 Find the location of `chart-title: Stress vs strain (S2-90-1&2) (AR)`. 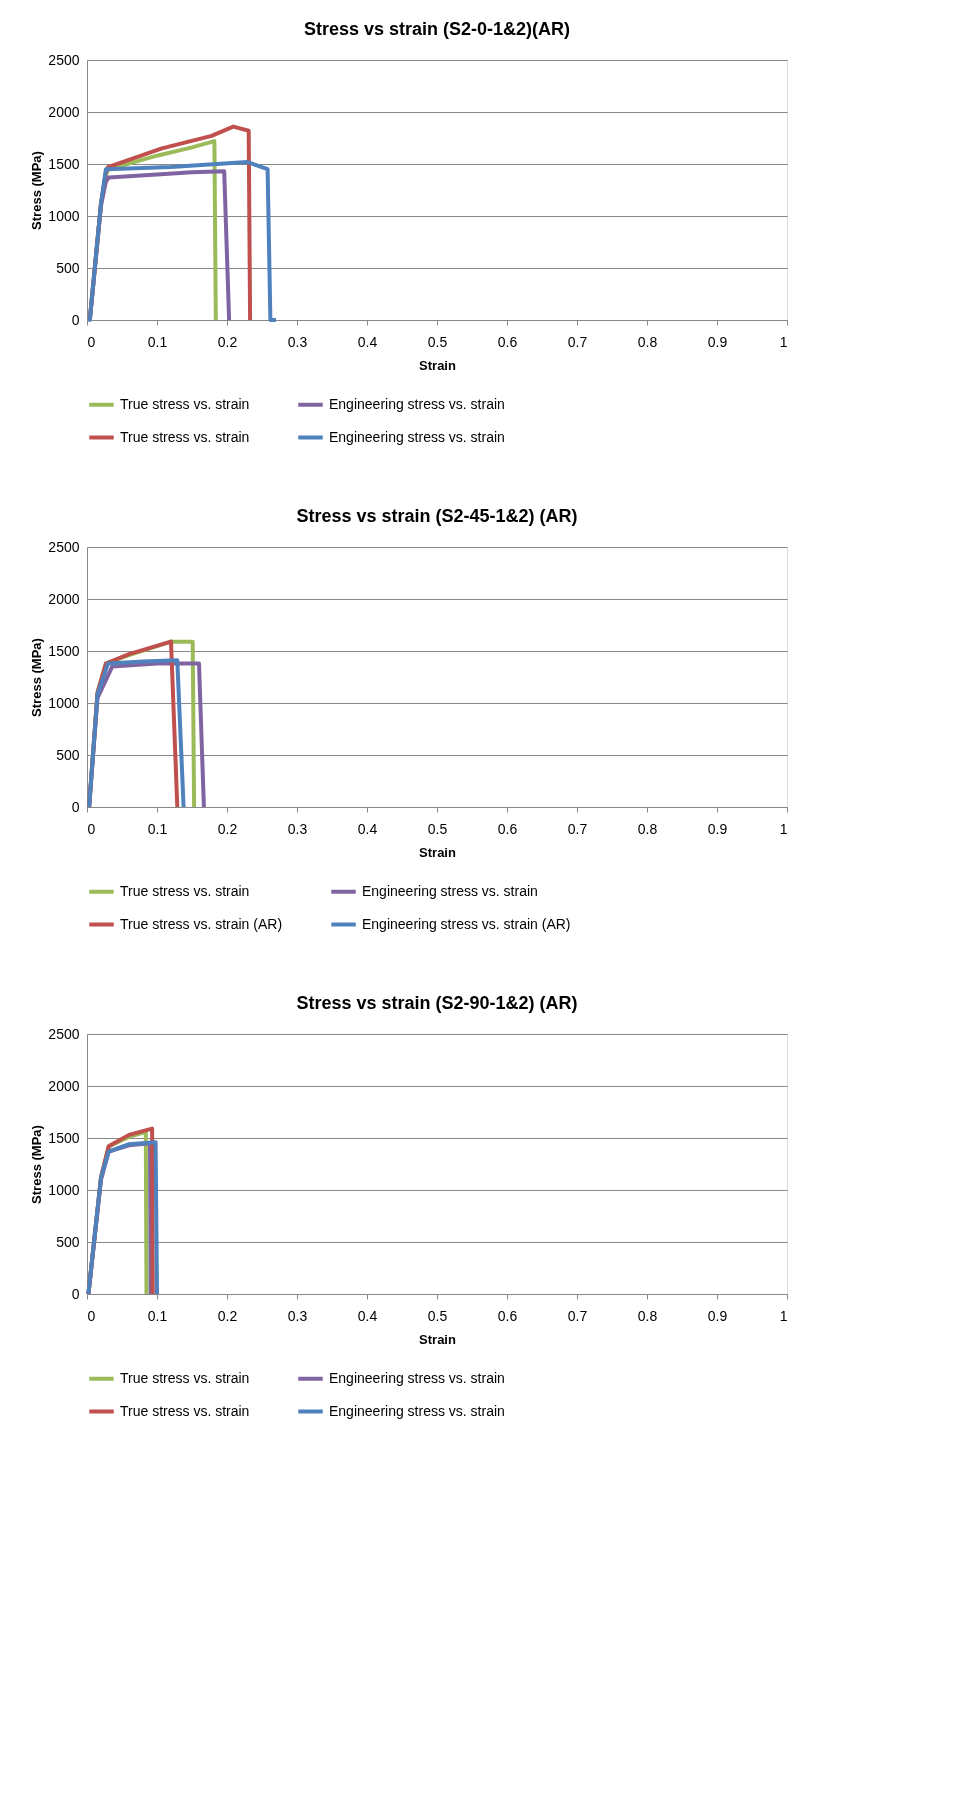

chart-title: Stress vs strain (S2-90-1&2) (AR) is located at coordinates (437, 1003).